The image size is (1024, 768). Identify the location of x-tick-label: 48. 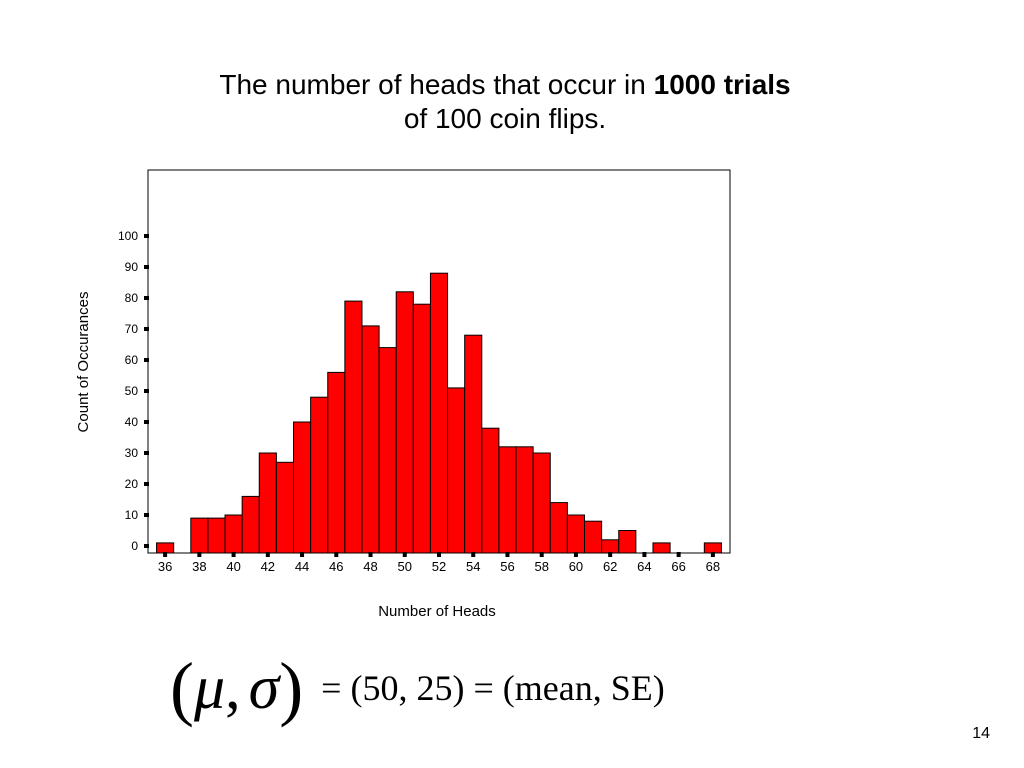
(370, 566).